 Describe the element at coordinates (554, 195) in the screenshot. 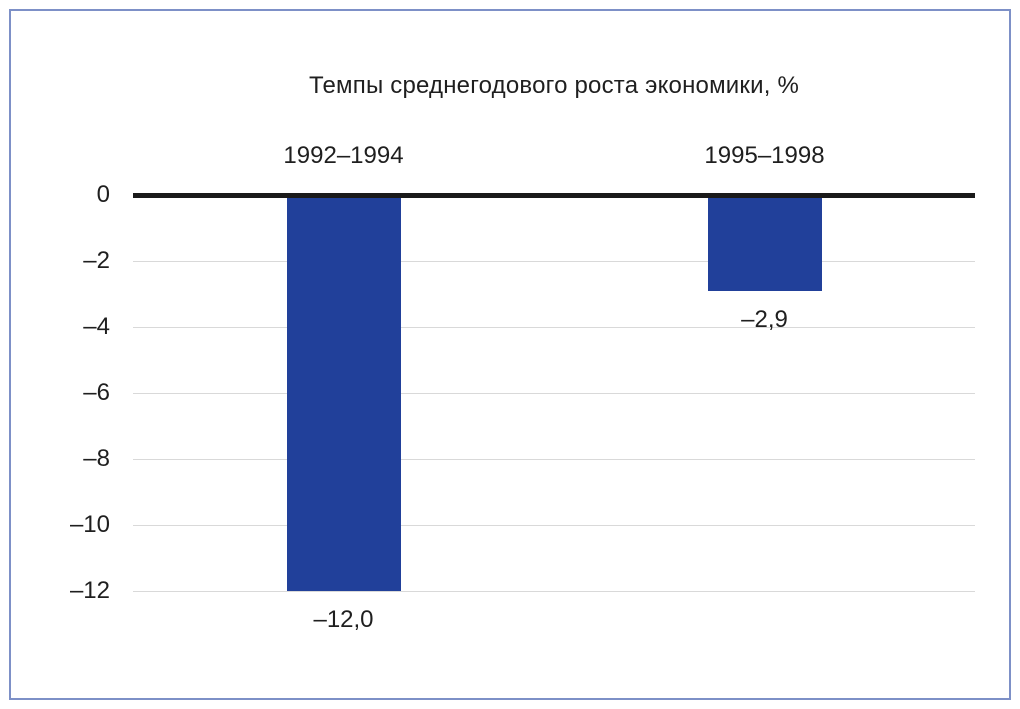

I see `zero-axis-line` at that location.